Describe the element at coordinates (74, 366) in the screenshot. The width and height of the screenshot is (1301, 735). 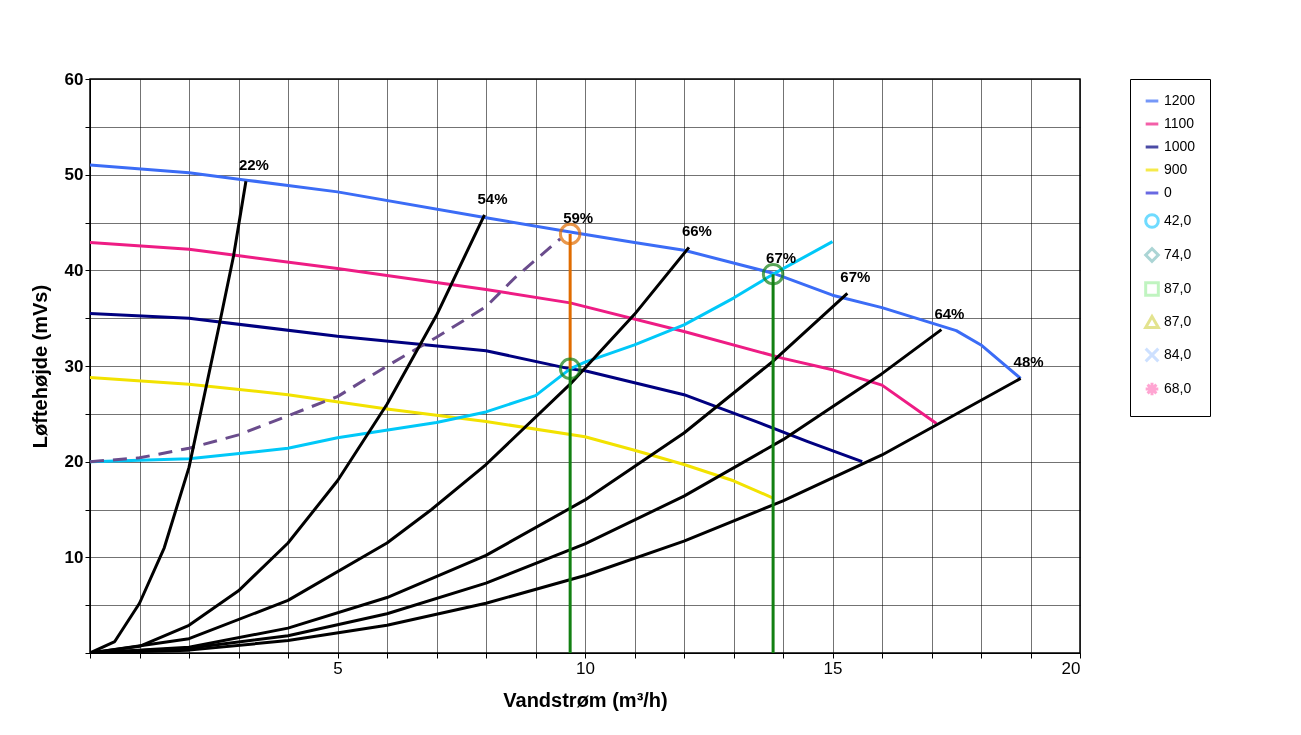
I see `y-tick-label: 30` at that location.